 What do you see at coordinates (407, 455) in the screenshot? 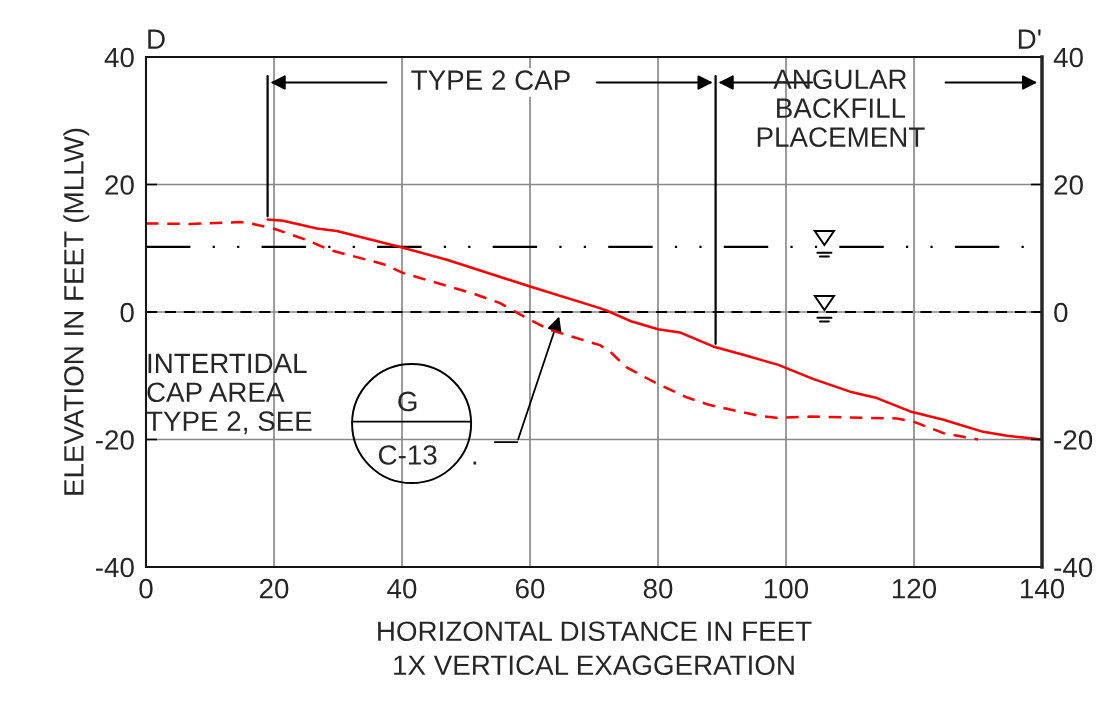
I see `annotation: C-13` at bounding box center [407, 455].